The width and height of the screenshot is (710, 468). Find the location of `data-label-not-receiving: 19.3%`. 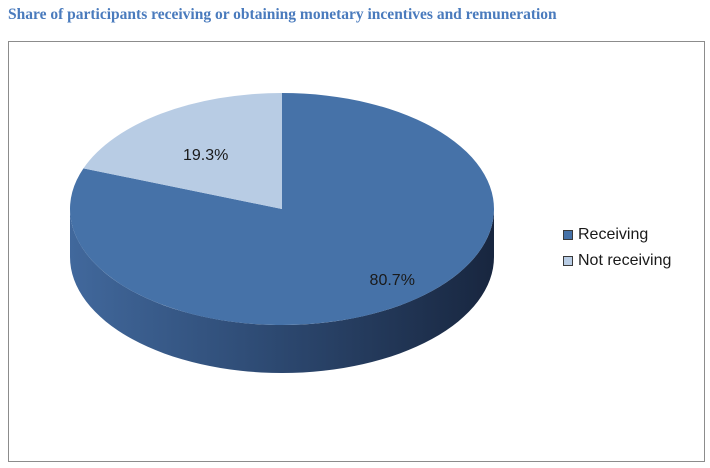

data-label-not-receiving: 19.3% is located at coordinates (205, 155).